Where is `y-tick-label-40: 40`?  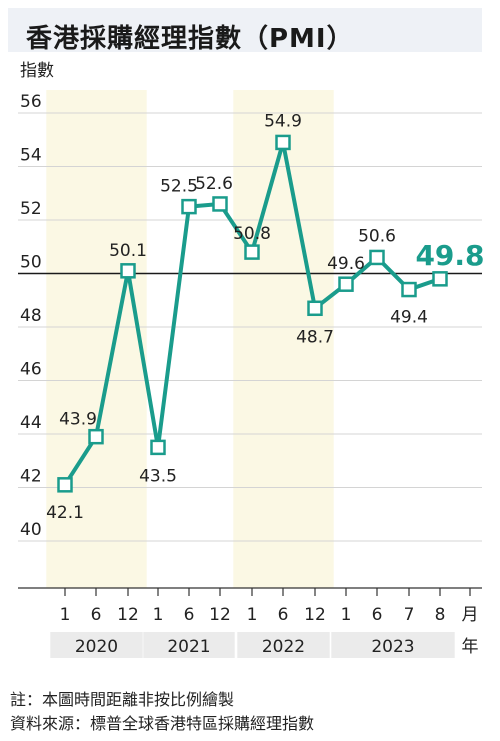
y-tick-label-40: 40 is located at coordinates (31, 530).